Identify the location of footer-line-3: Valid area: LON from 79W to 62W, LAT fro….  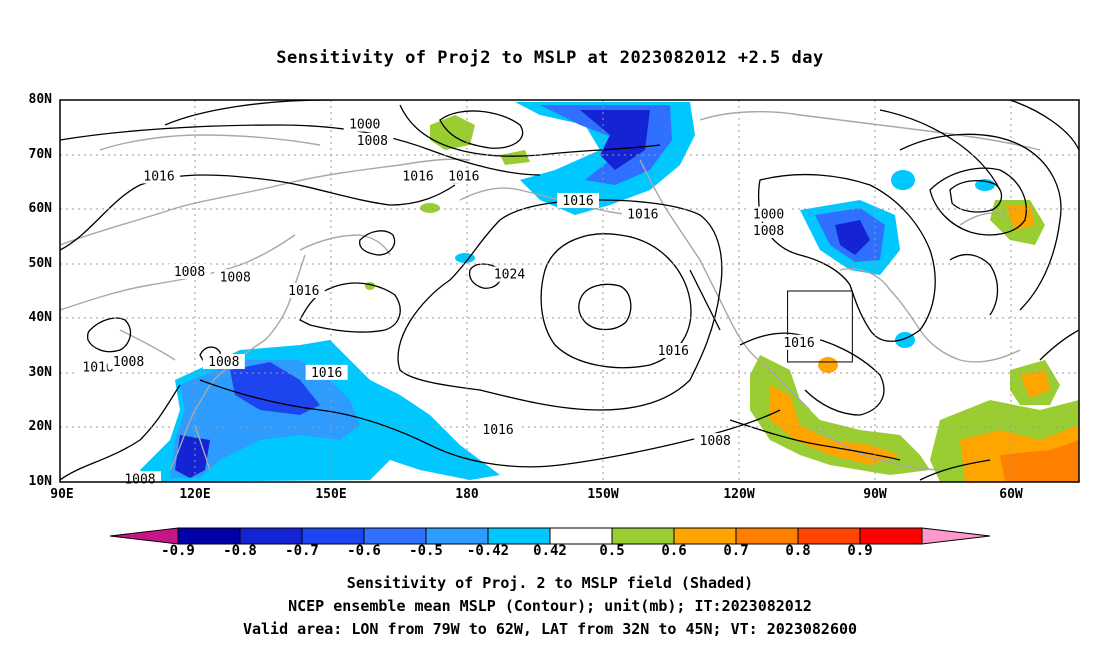
(550, 629).